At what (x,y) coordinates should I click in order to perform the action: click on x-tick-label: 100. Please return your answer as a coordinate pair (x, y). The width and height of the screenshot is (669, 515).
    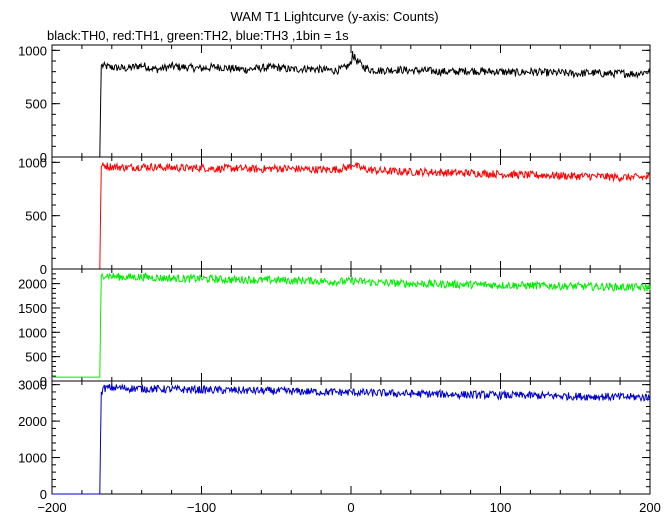
    Looking at the image, I should click on (501, 507).